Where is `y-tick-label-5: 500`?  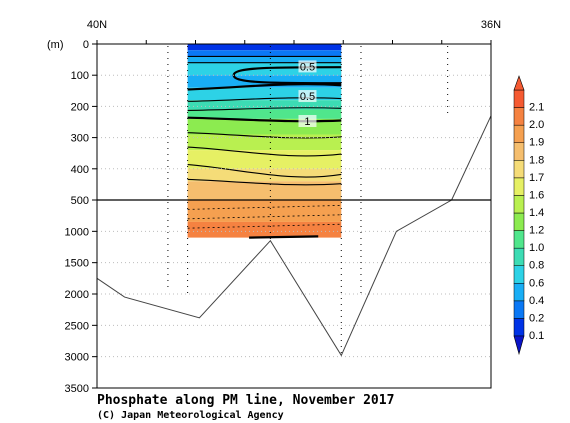
y-tick-label-5: 500 is located at coordinates (80, 201).